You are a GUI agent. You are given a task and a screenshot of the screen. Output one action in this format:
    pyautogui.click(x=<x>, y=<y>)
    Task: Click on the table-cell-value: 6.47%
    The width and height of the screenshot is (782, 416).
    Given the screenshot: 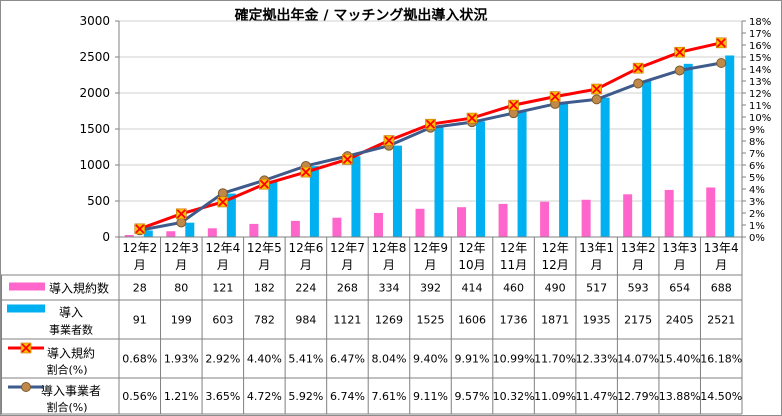 What is the action you would take?
    pyautogui.click(x=347, y=359)
    